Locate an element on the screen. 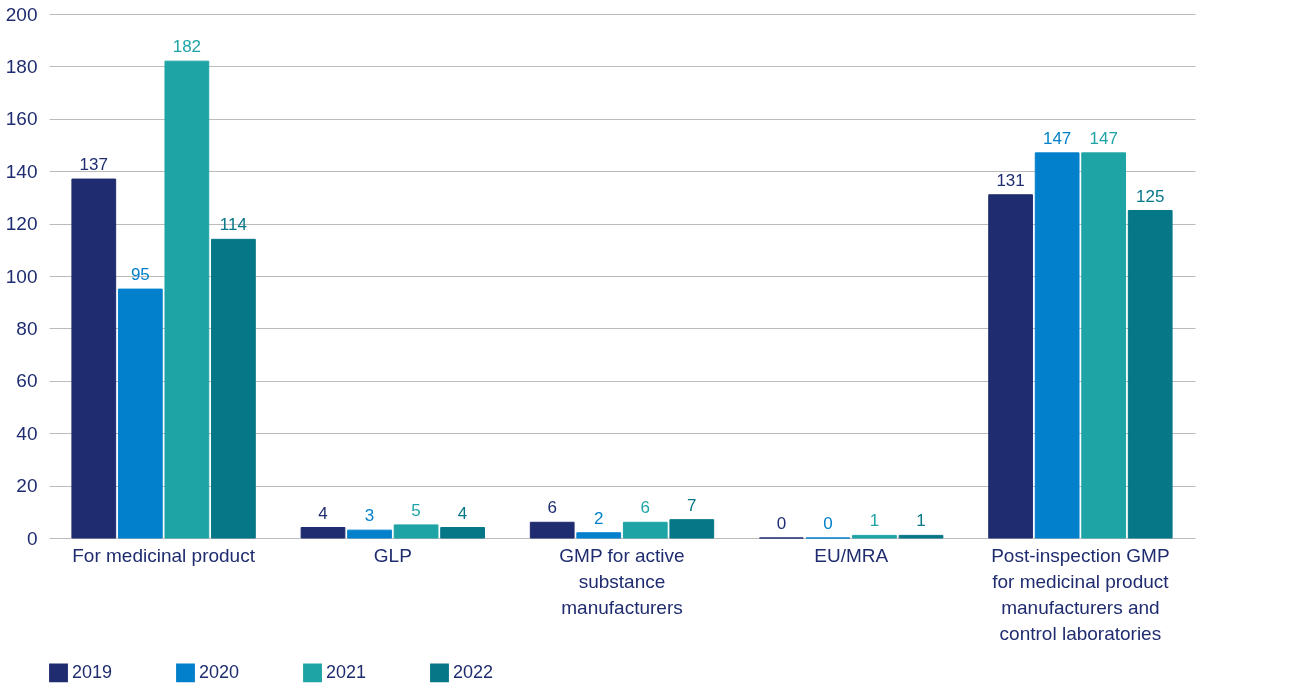  x-tick-label: For medicinal product is located at coordinates (164, 555).